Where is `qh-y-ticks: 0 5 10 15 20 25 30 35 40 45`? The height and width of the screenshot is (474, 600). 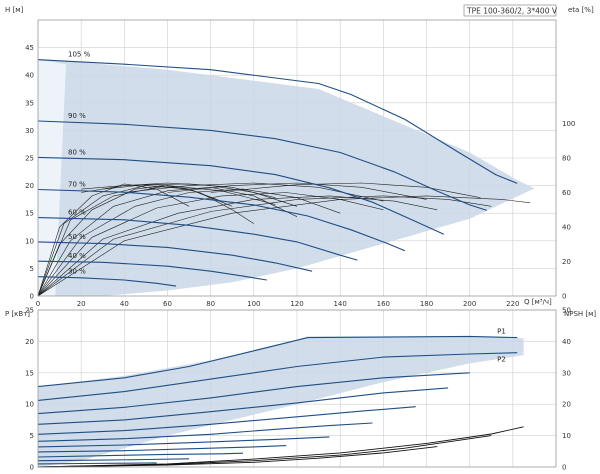 qh-y-ticks: 0 5 10 15 20 25 30 35 40 45 is located at coordinates (29, 172).